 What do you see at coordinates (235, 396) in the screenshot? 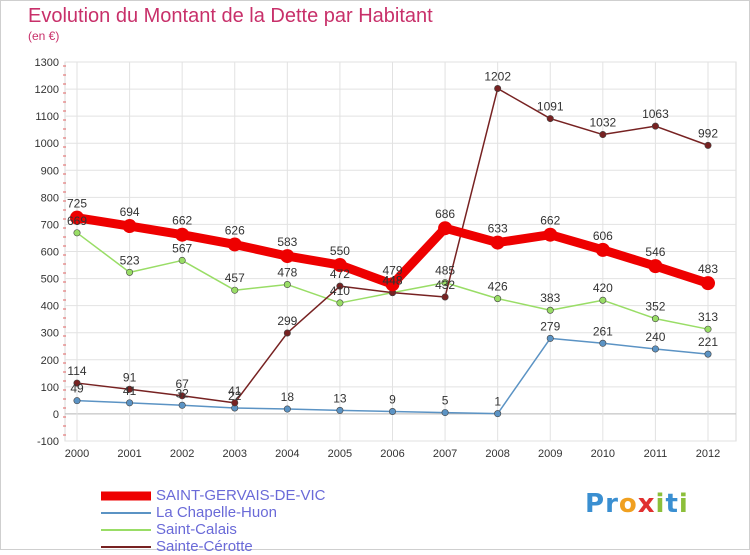
I see `data-label-la-chapelle-huon: 22` at bounding box center [235, 396].